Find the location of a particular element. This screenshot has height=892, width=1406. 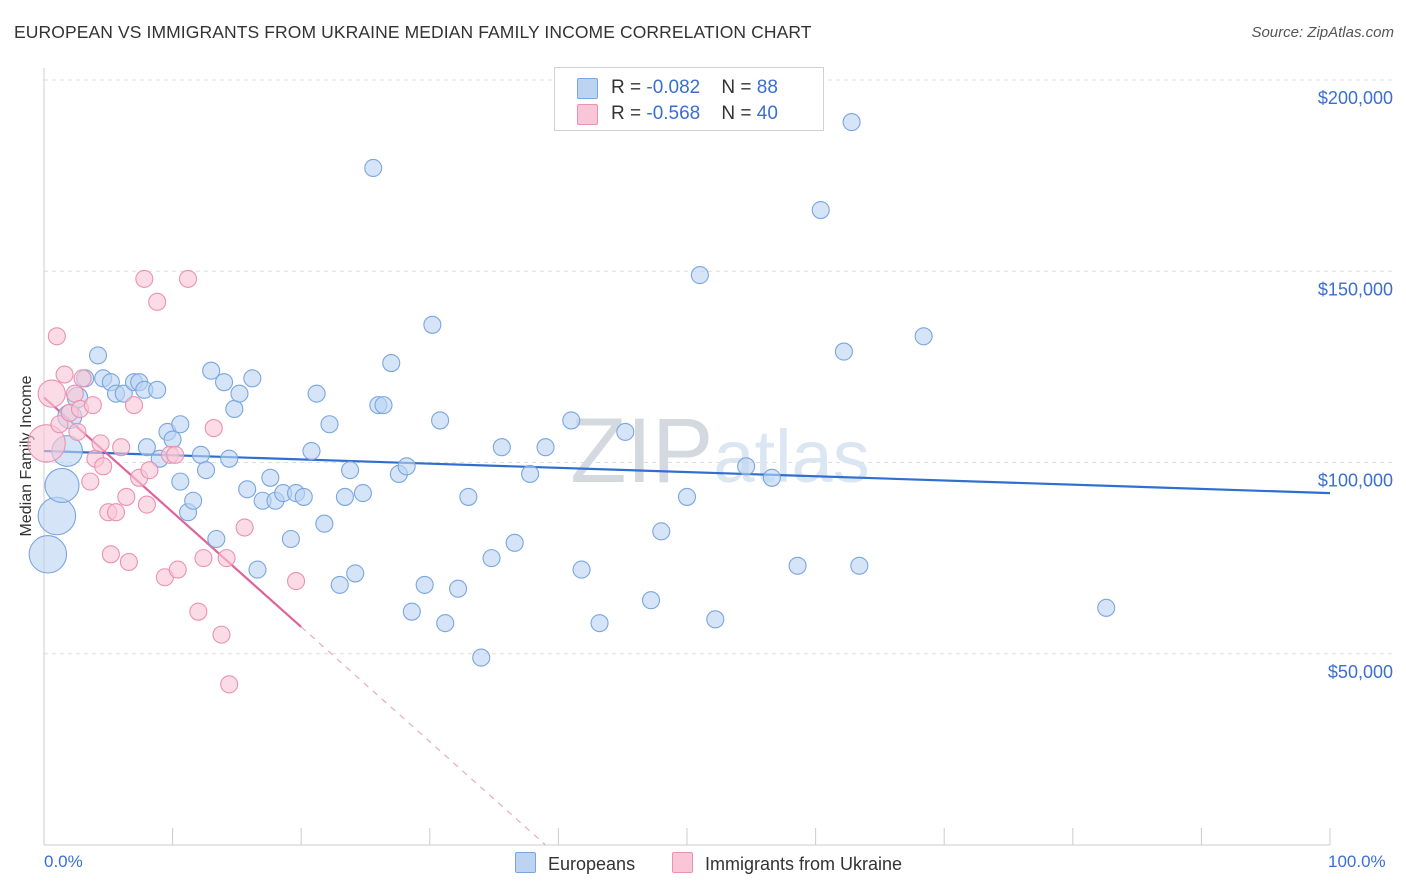

legend-n-value: 40 is located at coordinates (767, 113).